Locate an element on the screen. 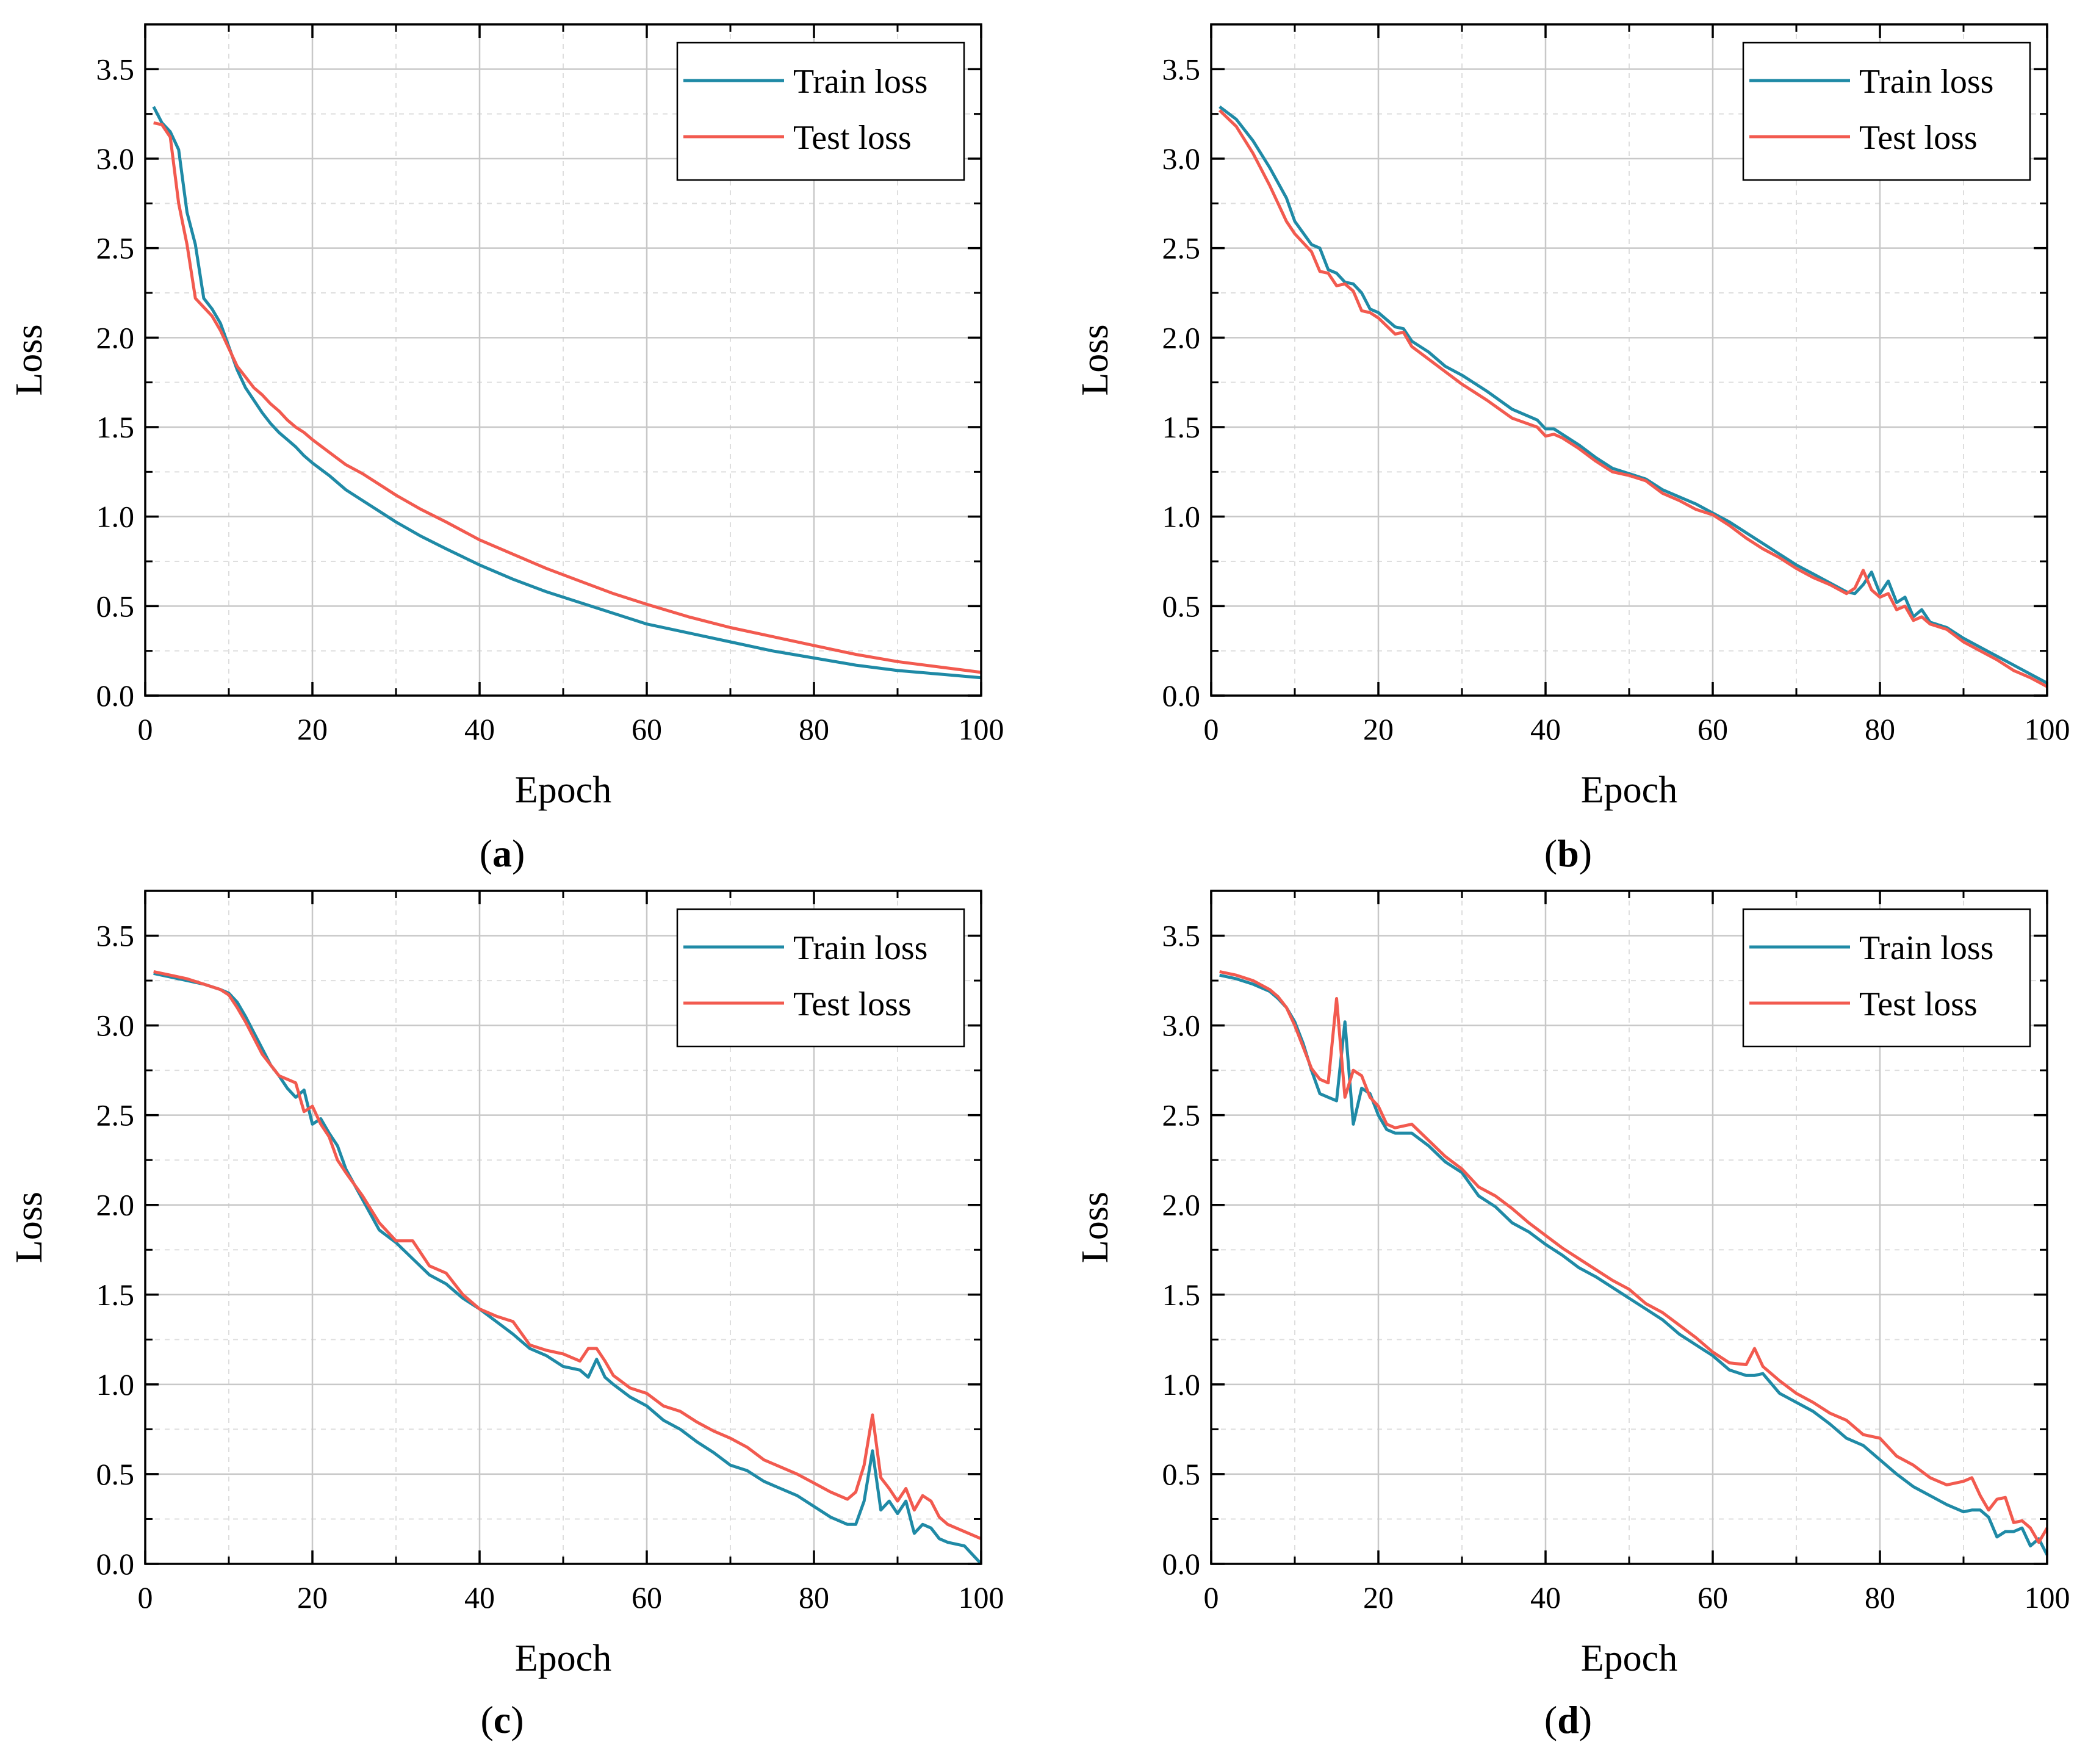 This screenshot has width=2088, height=1764. panel-caption: (c) is located at coordinates (502, 1719).